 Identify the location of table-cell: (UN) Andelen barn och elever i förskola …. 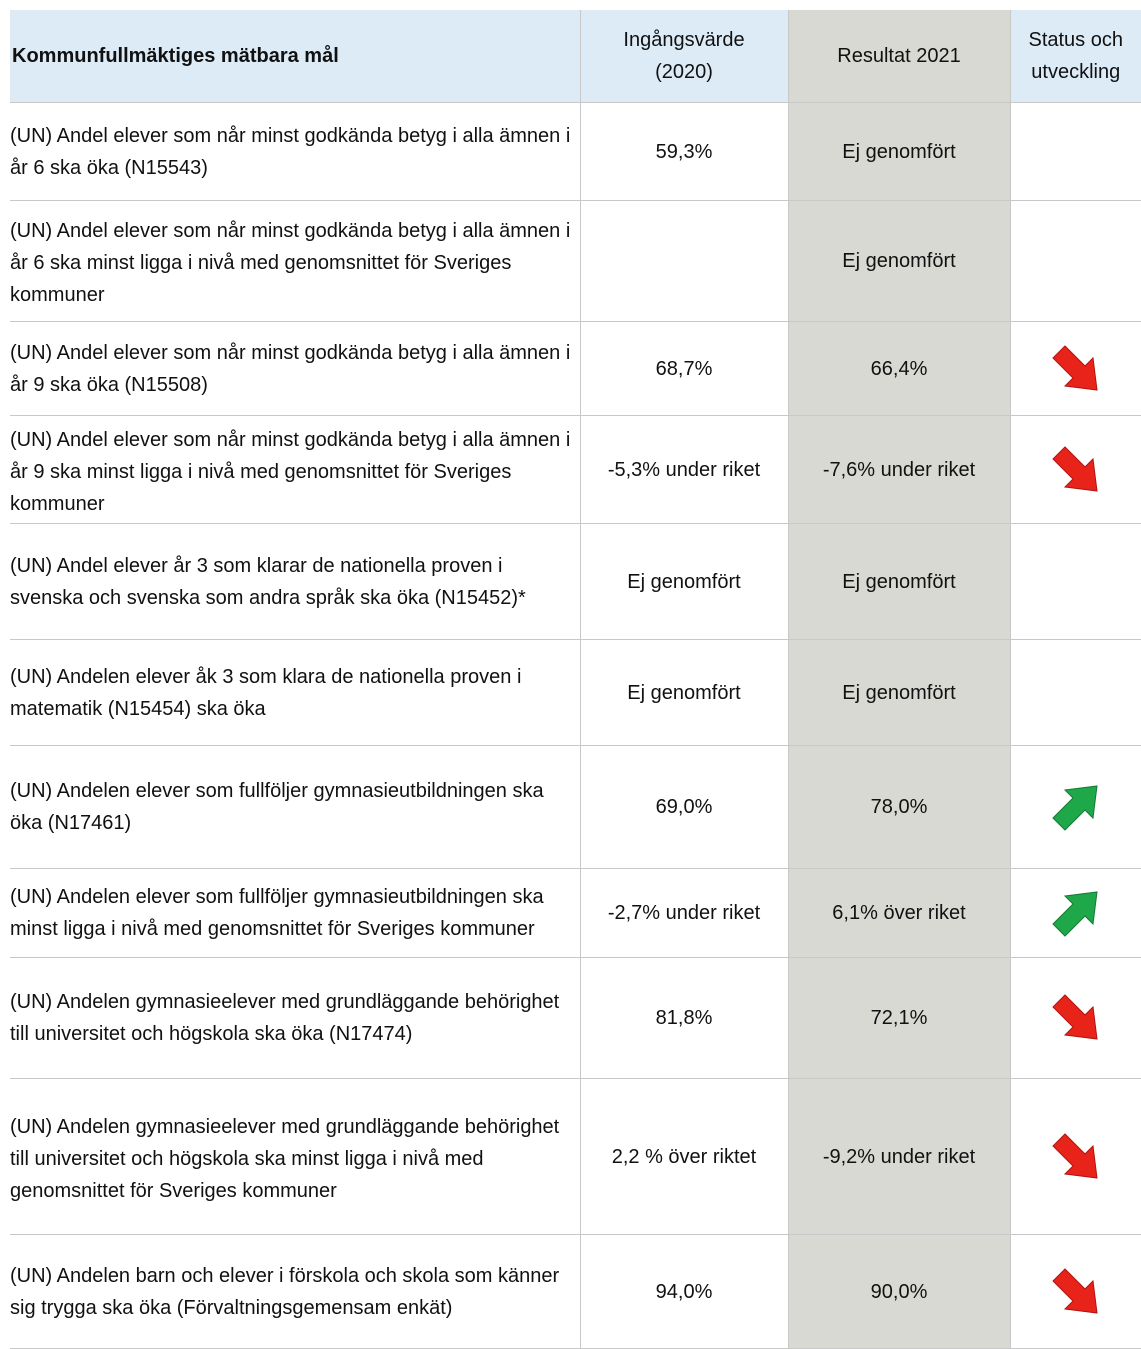
(295, 1291).